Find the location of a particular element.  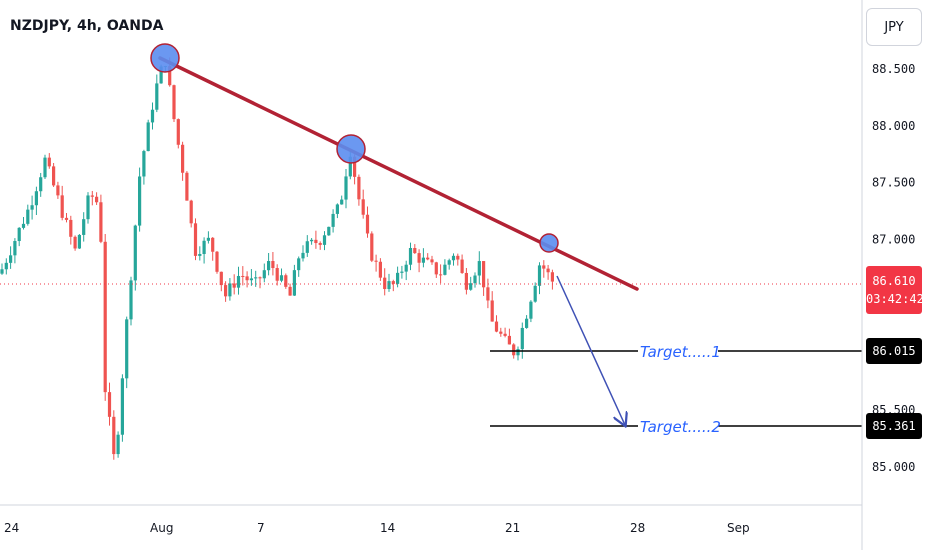

target2-label: Target.....2 is located at coordinates (680, 427).